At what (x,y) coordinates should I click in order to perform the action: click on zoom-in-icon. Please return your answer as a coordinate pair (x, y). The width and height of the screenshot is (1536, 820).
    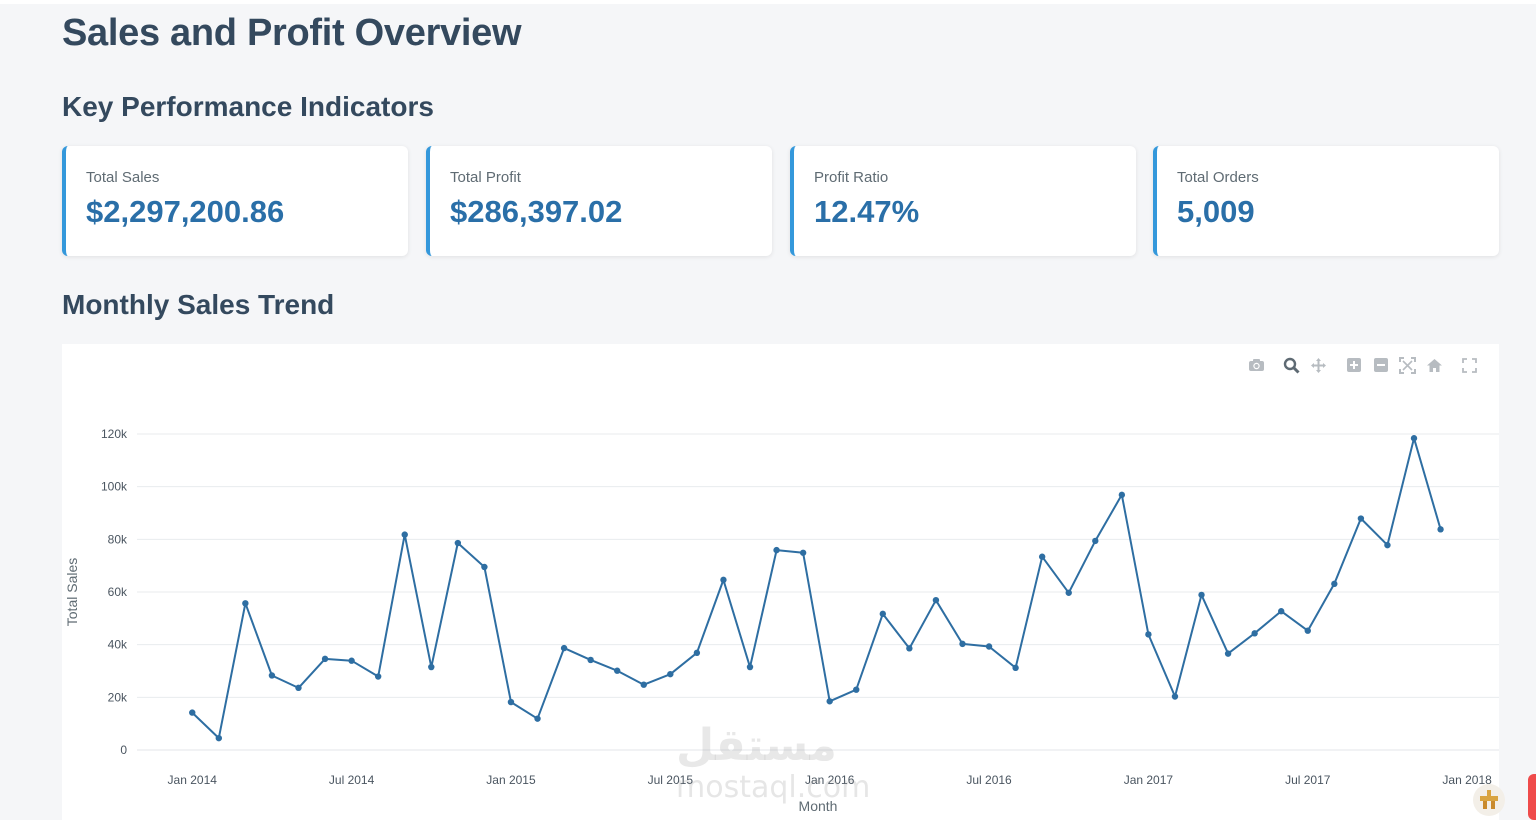
    Looking at the image, I should click on (1353, 365).